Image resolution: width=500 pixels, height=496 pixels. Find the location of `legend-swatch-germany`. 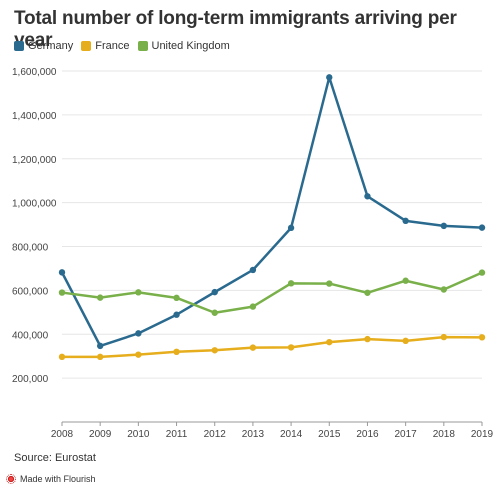

legend-swatch-germany is located at coordinates (19, 46).